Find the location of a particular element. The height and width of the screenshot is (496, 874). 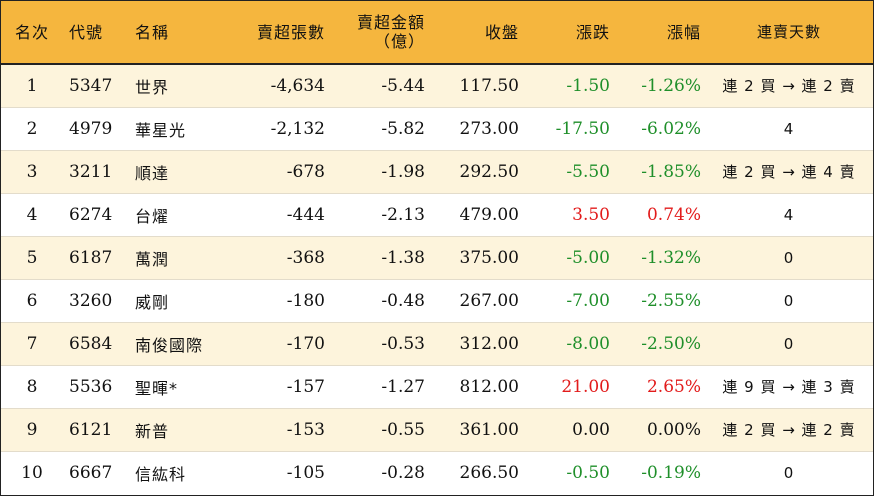

net-sell-shares-cell: -157 is located at coordinates (305, 386).